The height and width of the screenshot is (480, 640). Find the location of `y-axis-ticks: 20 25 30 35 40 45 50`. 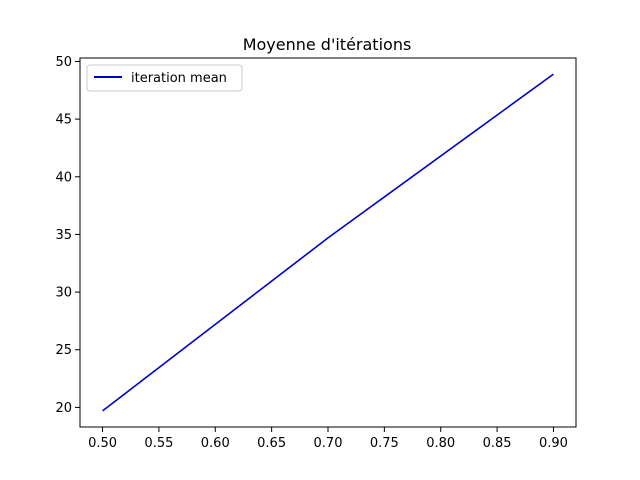

y-axis-ticks: 20 25 30 35 40 45 50 is located at coordinates (67, 235).